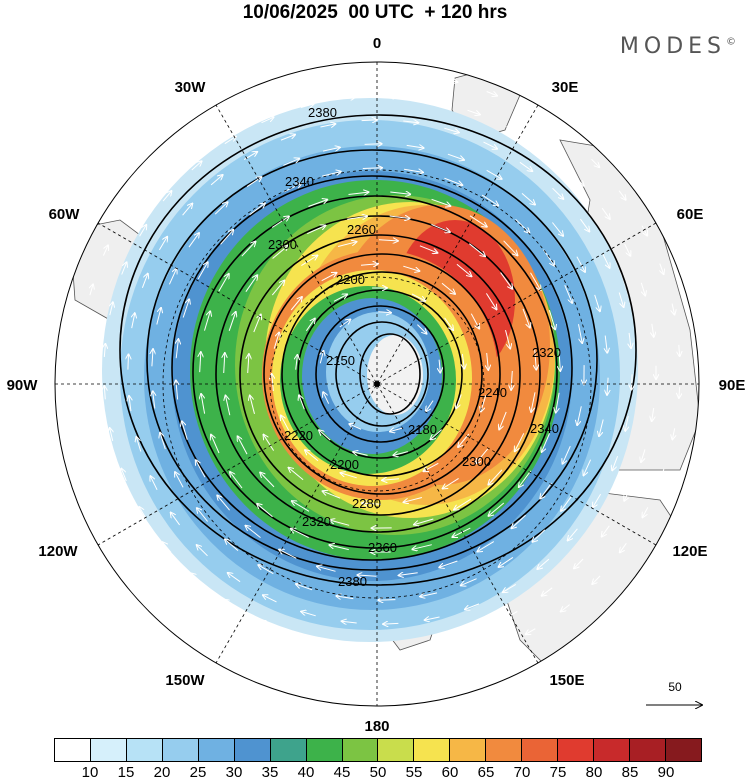 The width and height of the screenshot is (750, 782). I want to click on lon-label-60w: 60W, so click(65, 214).